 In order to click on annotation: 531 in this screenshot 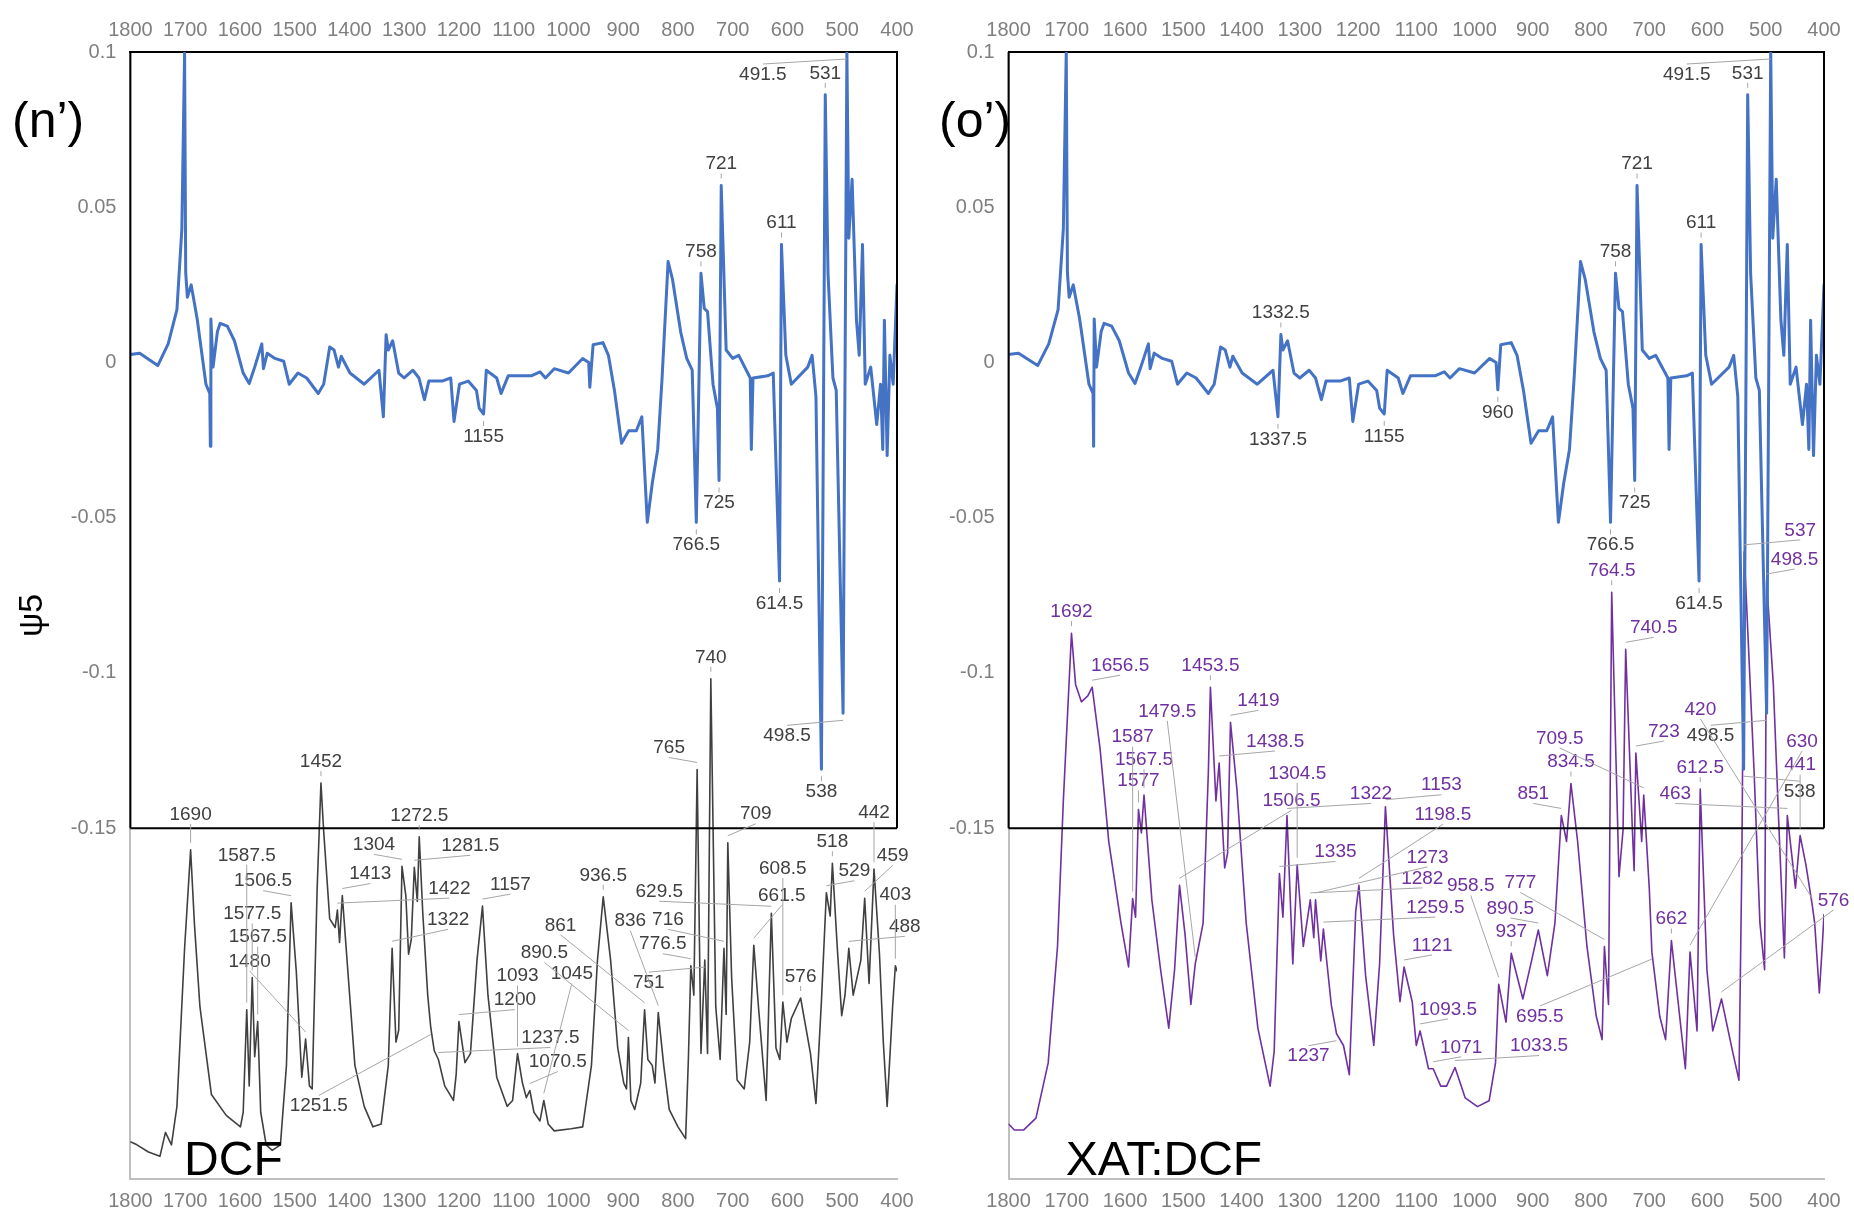, I will do `click(1747, 72)`.